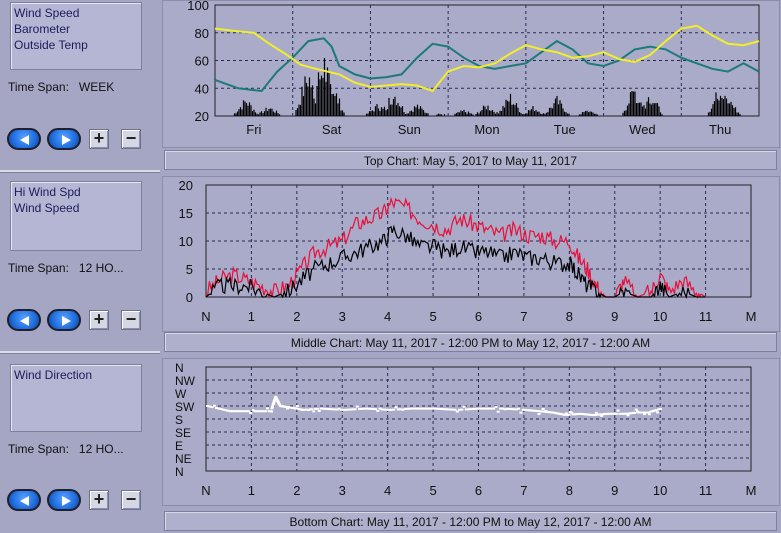  I want to click on tick-label: 2, so click(296, 316).